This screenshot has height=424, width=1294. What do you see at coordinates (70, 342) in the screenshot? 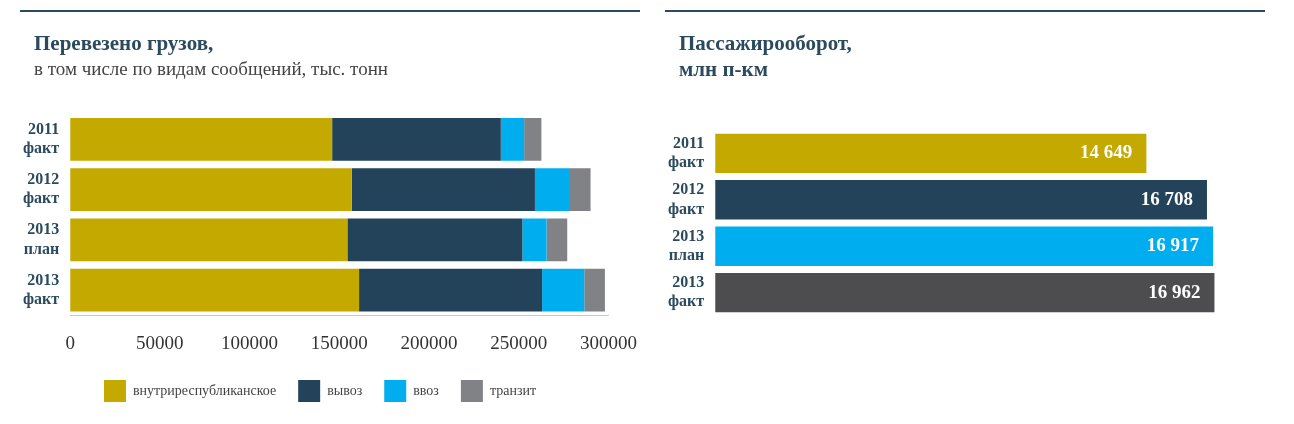
I see `x-tick-label: 0` at bounding box center [70, 342].